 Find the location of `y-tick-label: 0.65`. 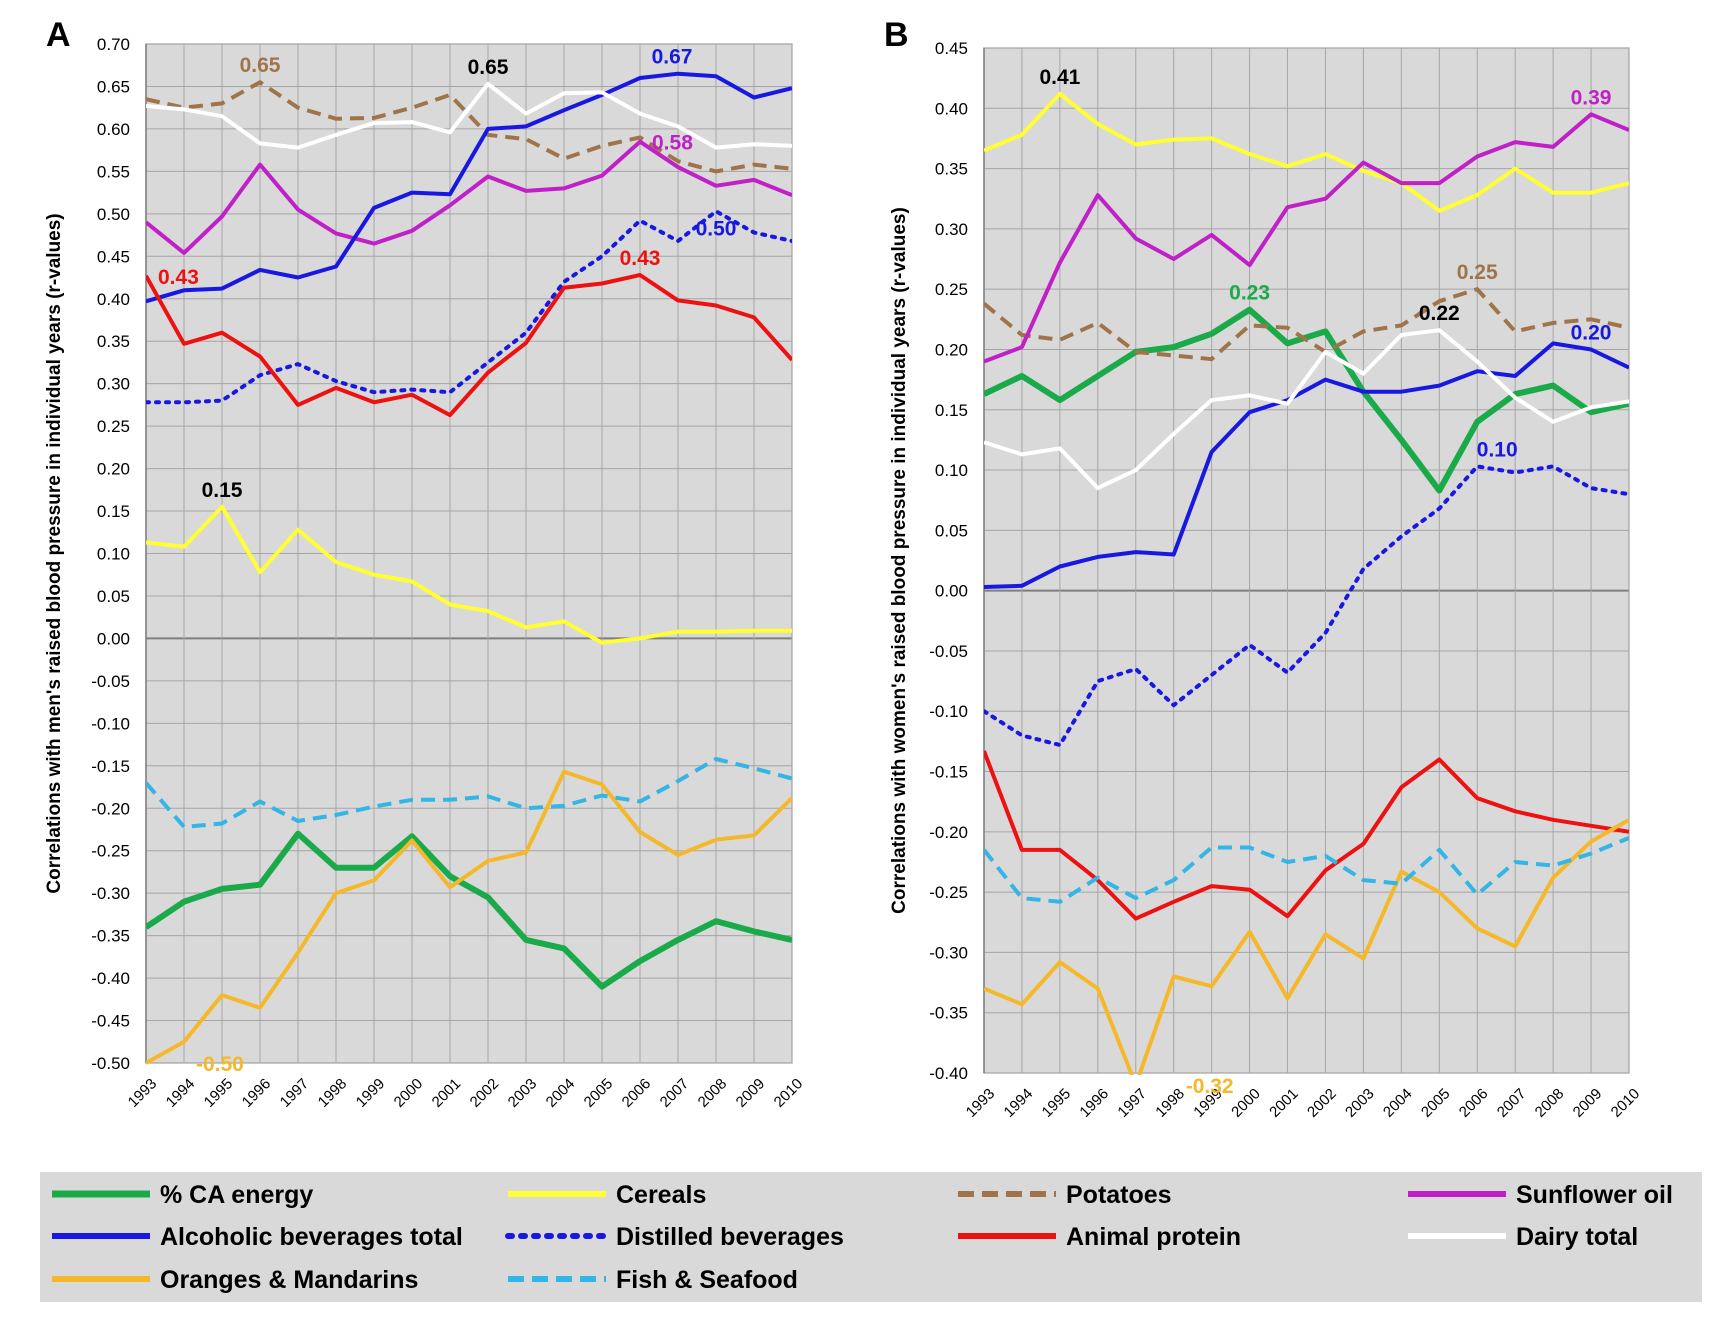

y-tick-label: 0.65 is located at coordinates (113, 86).